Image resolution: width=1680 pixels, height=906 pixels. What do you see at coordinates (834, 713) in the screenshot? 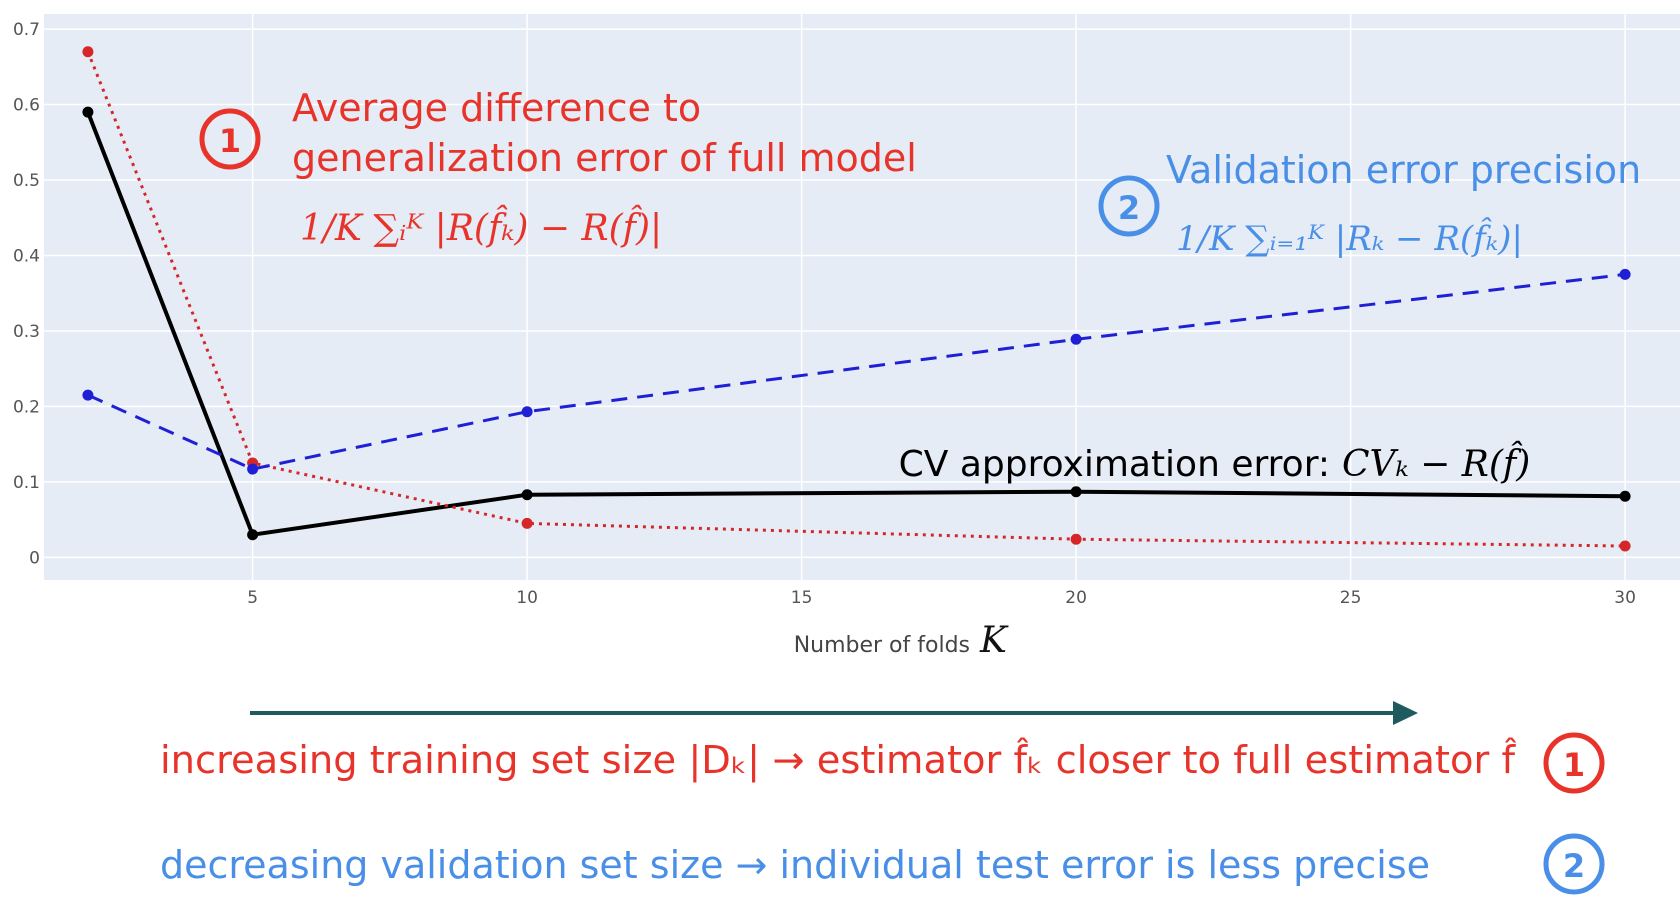
I see `progress-arrow` at bounding box center [834, 713].